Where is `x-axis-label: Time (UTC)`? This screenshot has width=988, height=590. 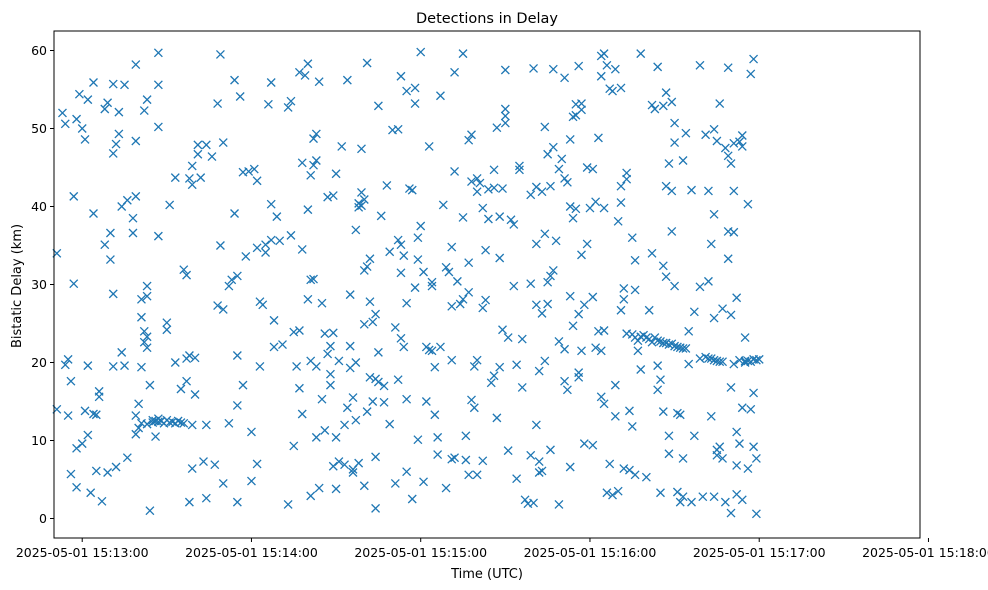
x-axis-label: Time (UTC) is located at coordinates (486, 574).